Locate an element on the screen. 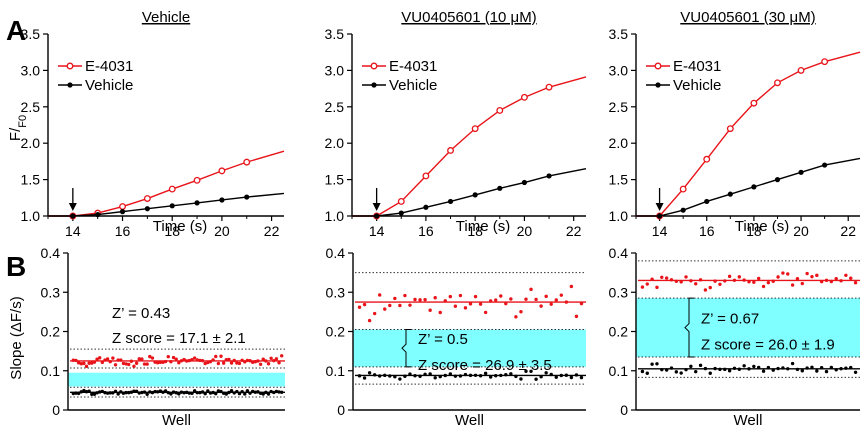 The width and height of the screenshot is (868, 429). separation-band is located at coordinates (469, 348).